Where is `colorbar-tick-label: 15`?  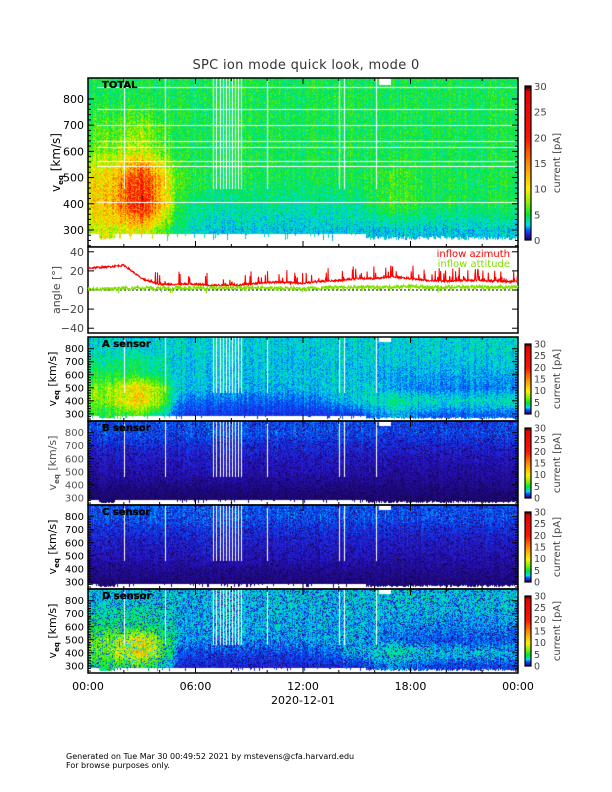
colorbar-tick-label: 15 is located at coordinates (540, 548).